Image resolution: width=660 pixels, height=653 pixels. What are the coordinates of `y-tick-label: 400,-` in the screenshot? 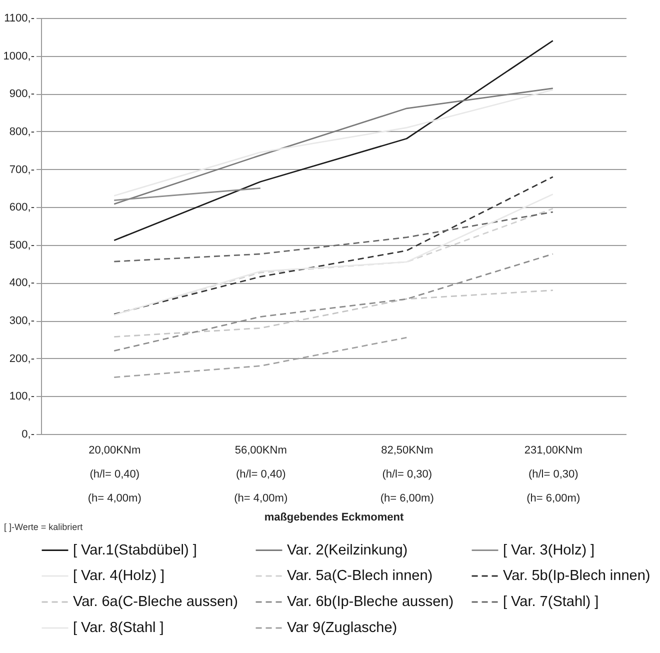 It's located at (22, 283).